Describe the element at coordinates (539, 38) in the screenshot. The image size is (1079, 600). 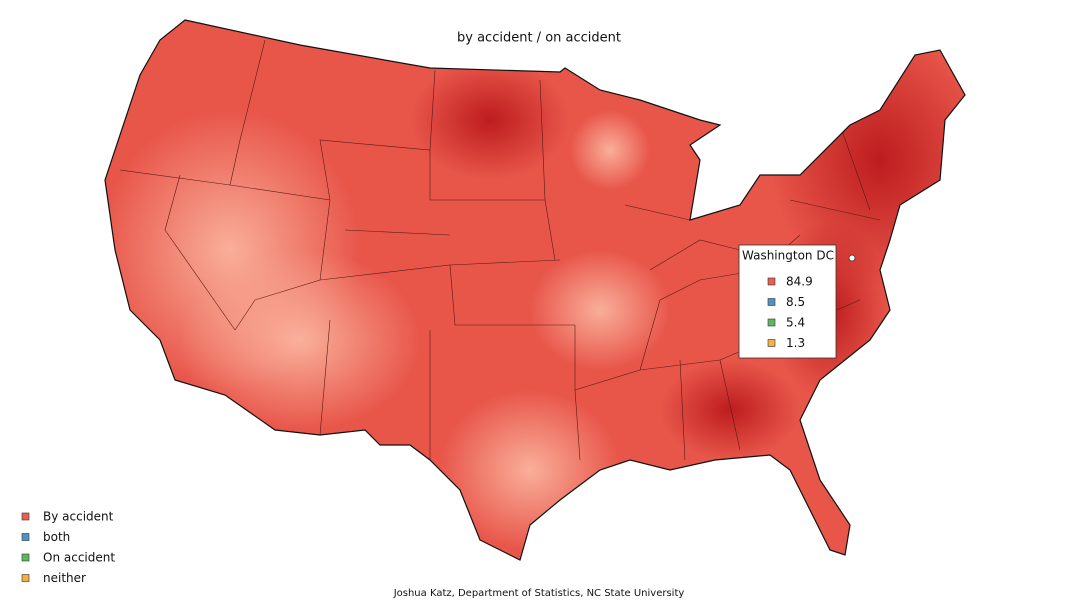
I see `map-title: by accident / on accident` at that location.